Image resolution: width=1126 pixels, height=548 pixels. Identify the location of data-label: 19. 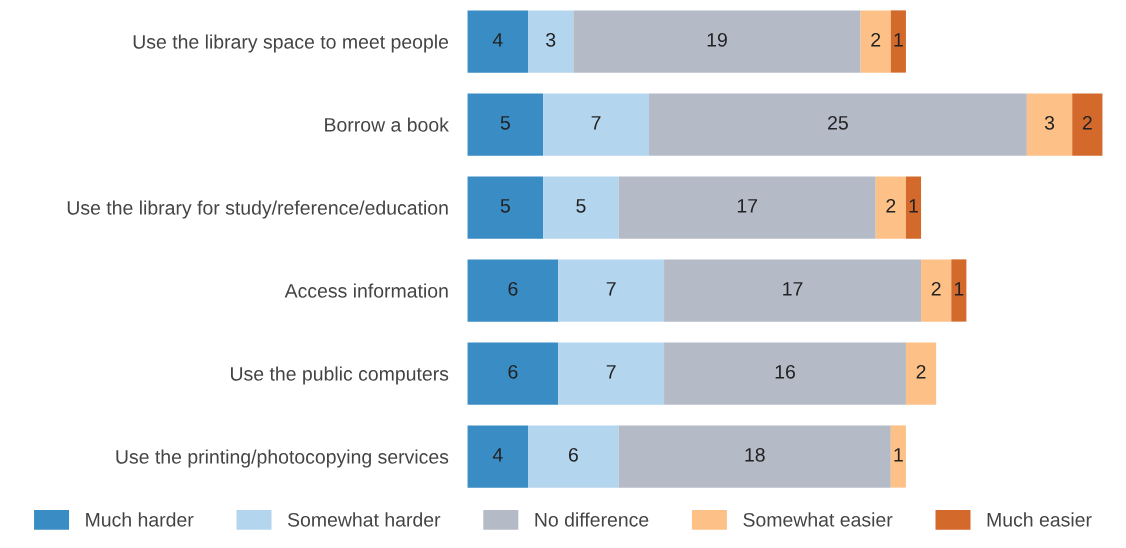
(717, 39).